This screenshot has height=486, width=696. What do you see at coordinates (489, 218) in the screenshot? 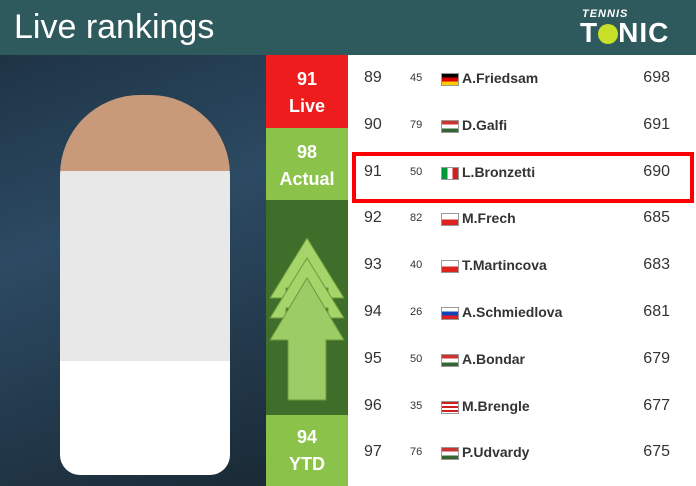
I see `player-name: M.Frech` at bounding box center [489, 218].